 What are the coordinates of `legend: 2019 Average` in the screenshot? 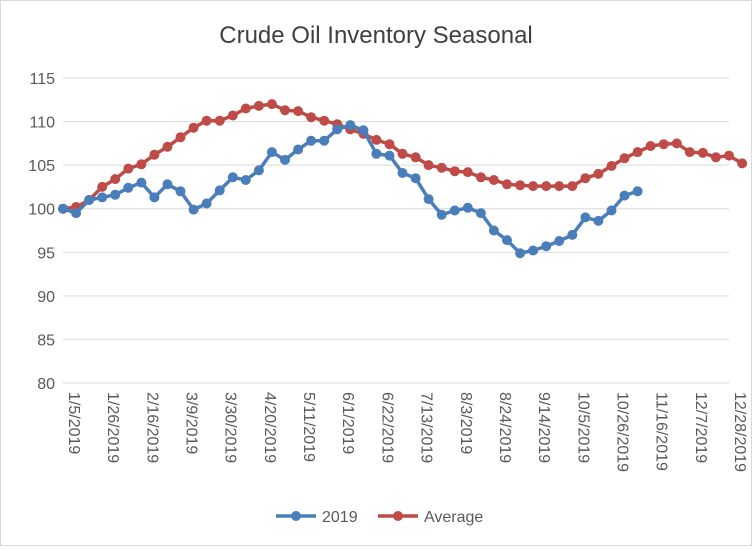 It's located at (379, 517).